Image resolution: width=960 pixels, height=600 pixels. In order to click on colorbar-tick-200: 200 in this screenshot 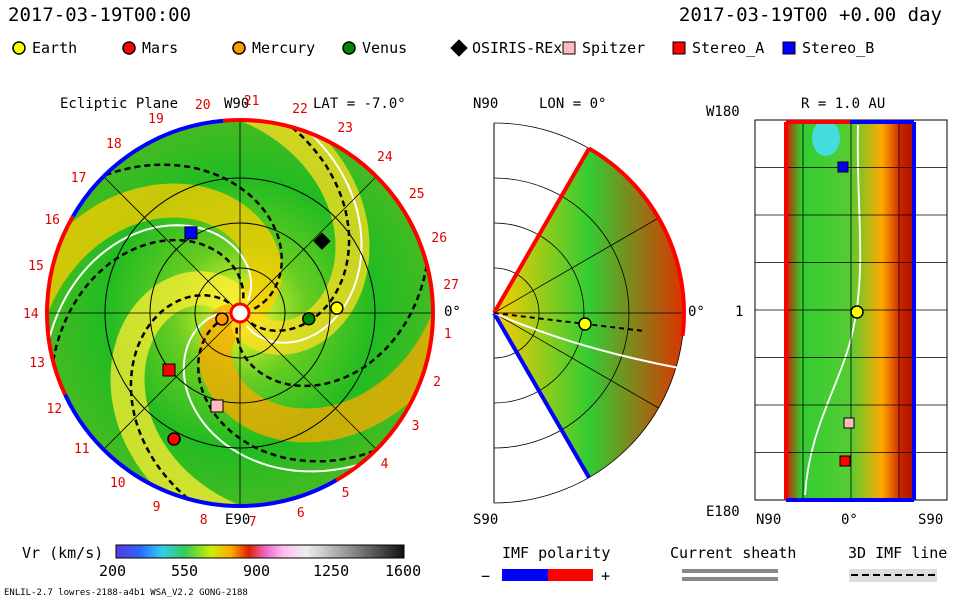, I will do `click(113, 571)`.